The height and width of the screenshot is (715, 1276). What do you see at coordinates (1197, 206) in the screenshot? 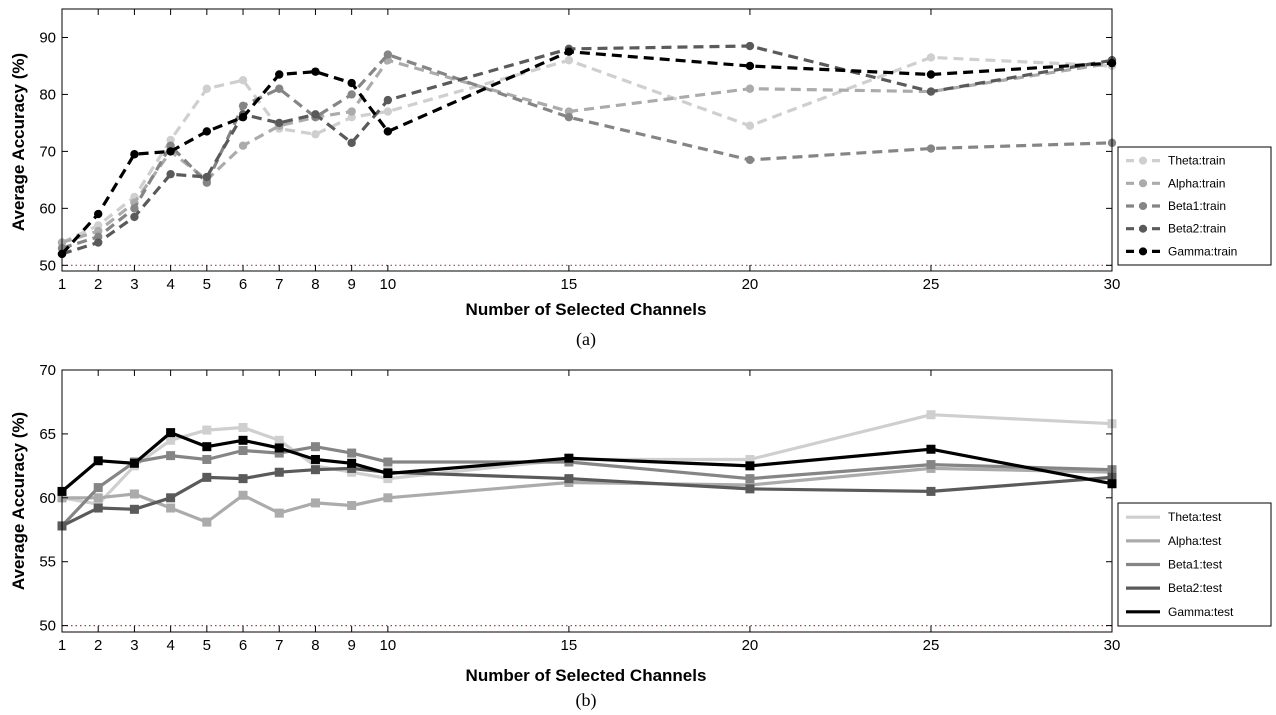
I see `panel-a-legend-label-3: Beta1:train` at bounding box center [1197, 206].